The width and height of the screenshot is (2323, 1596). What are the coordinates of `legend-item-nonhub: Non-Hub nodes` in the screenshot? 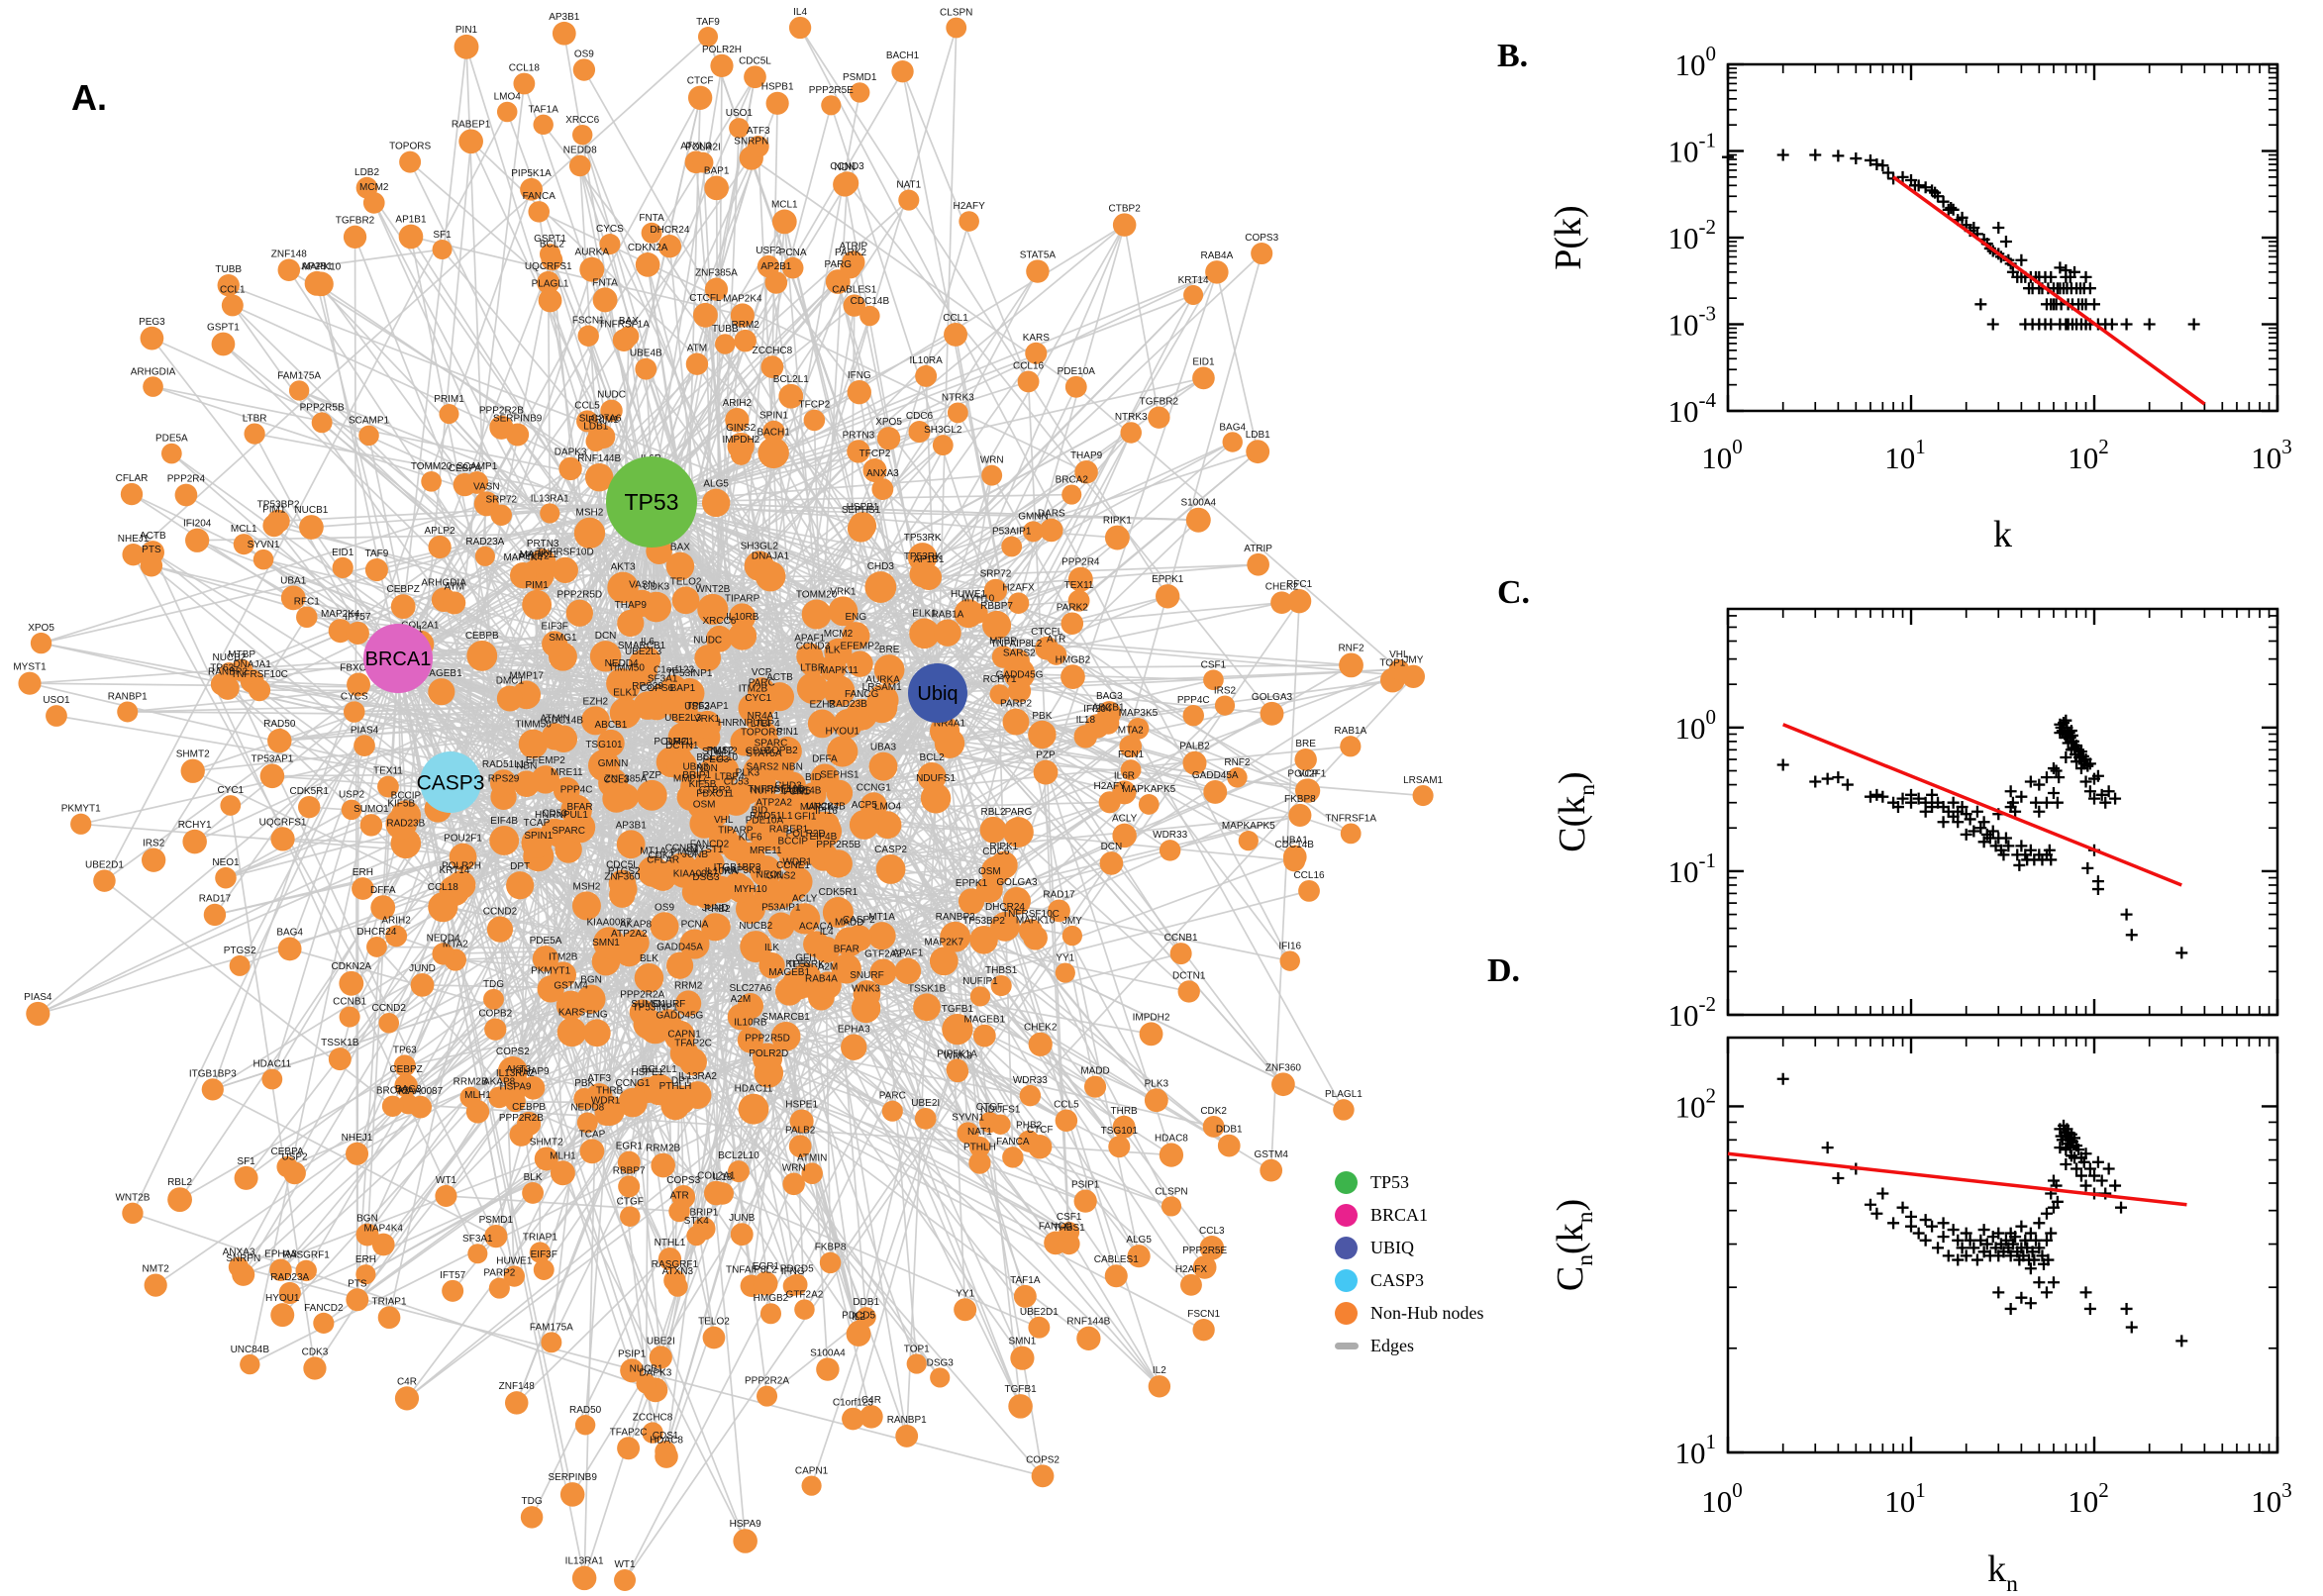 It's located at (1410, 1313).